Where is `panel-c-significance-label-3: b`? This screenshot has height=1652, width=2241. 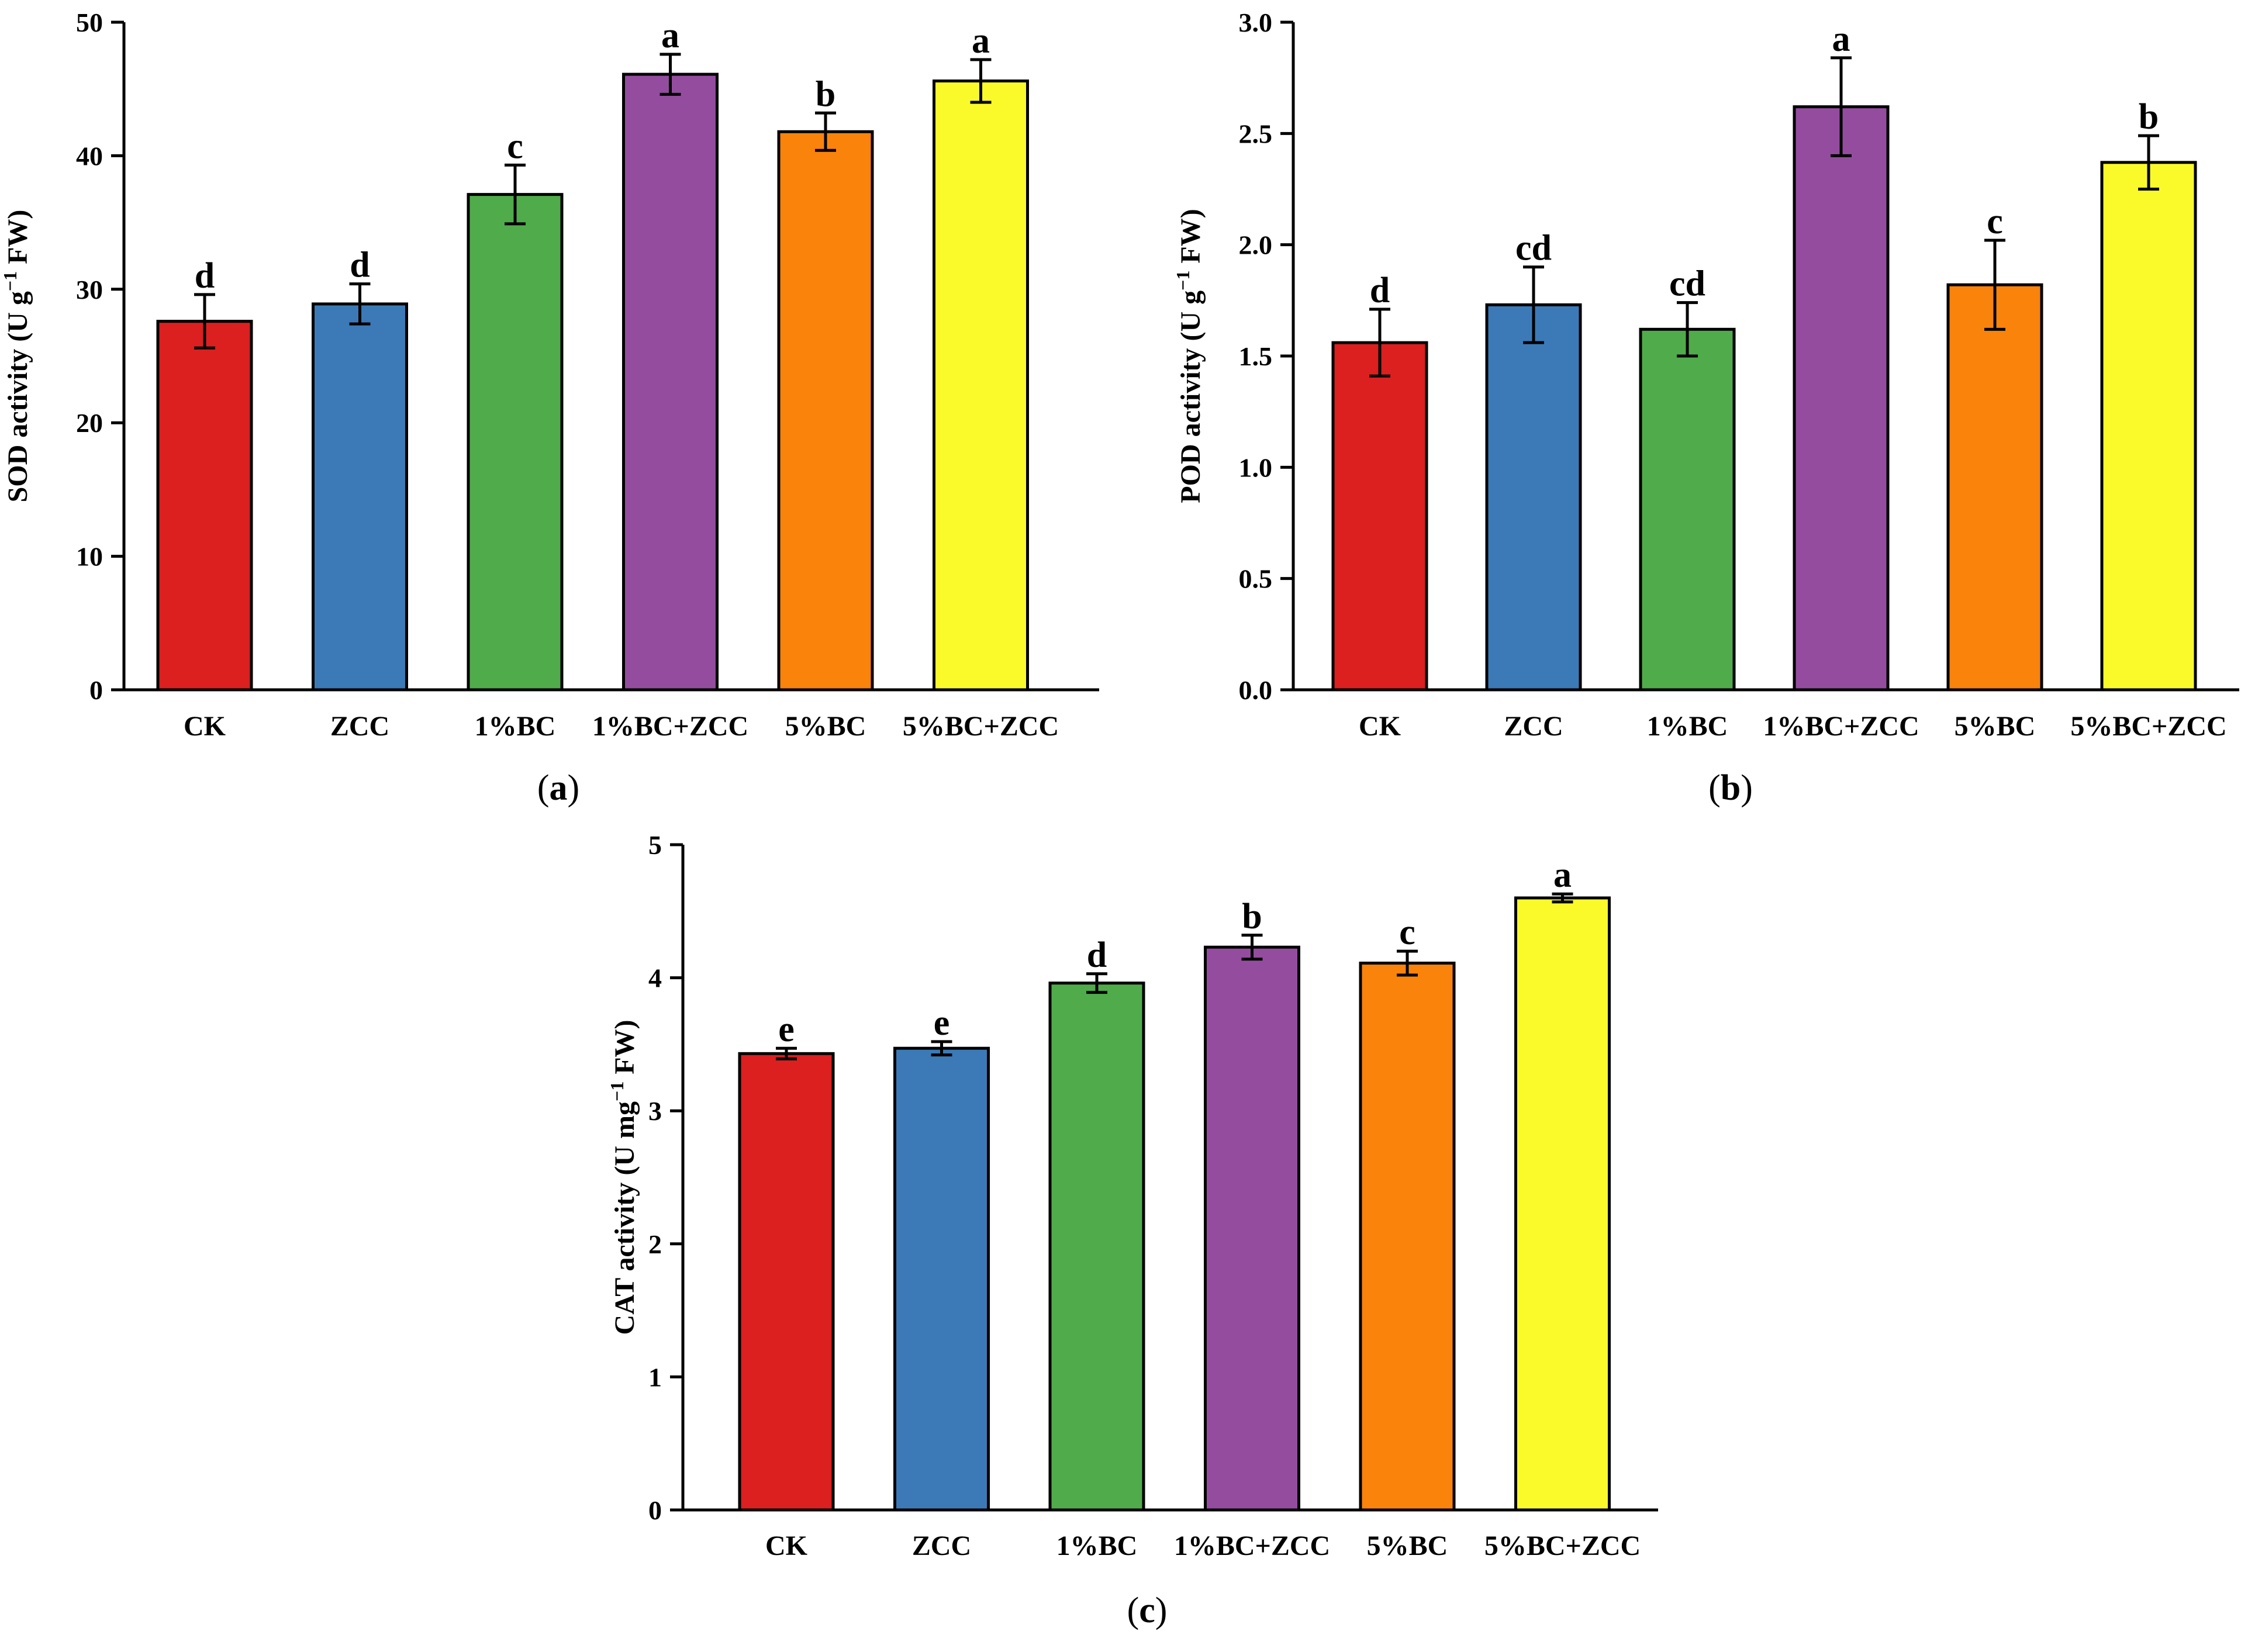
panel-c-significance-label-3: b is located at coordinates (1252, 917).